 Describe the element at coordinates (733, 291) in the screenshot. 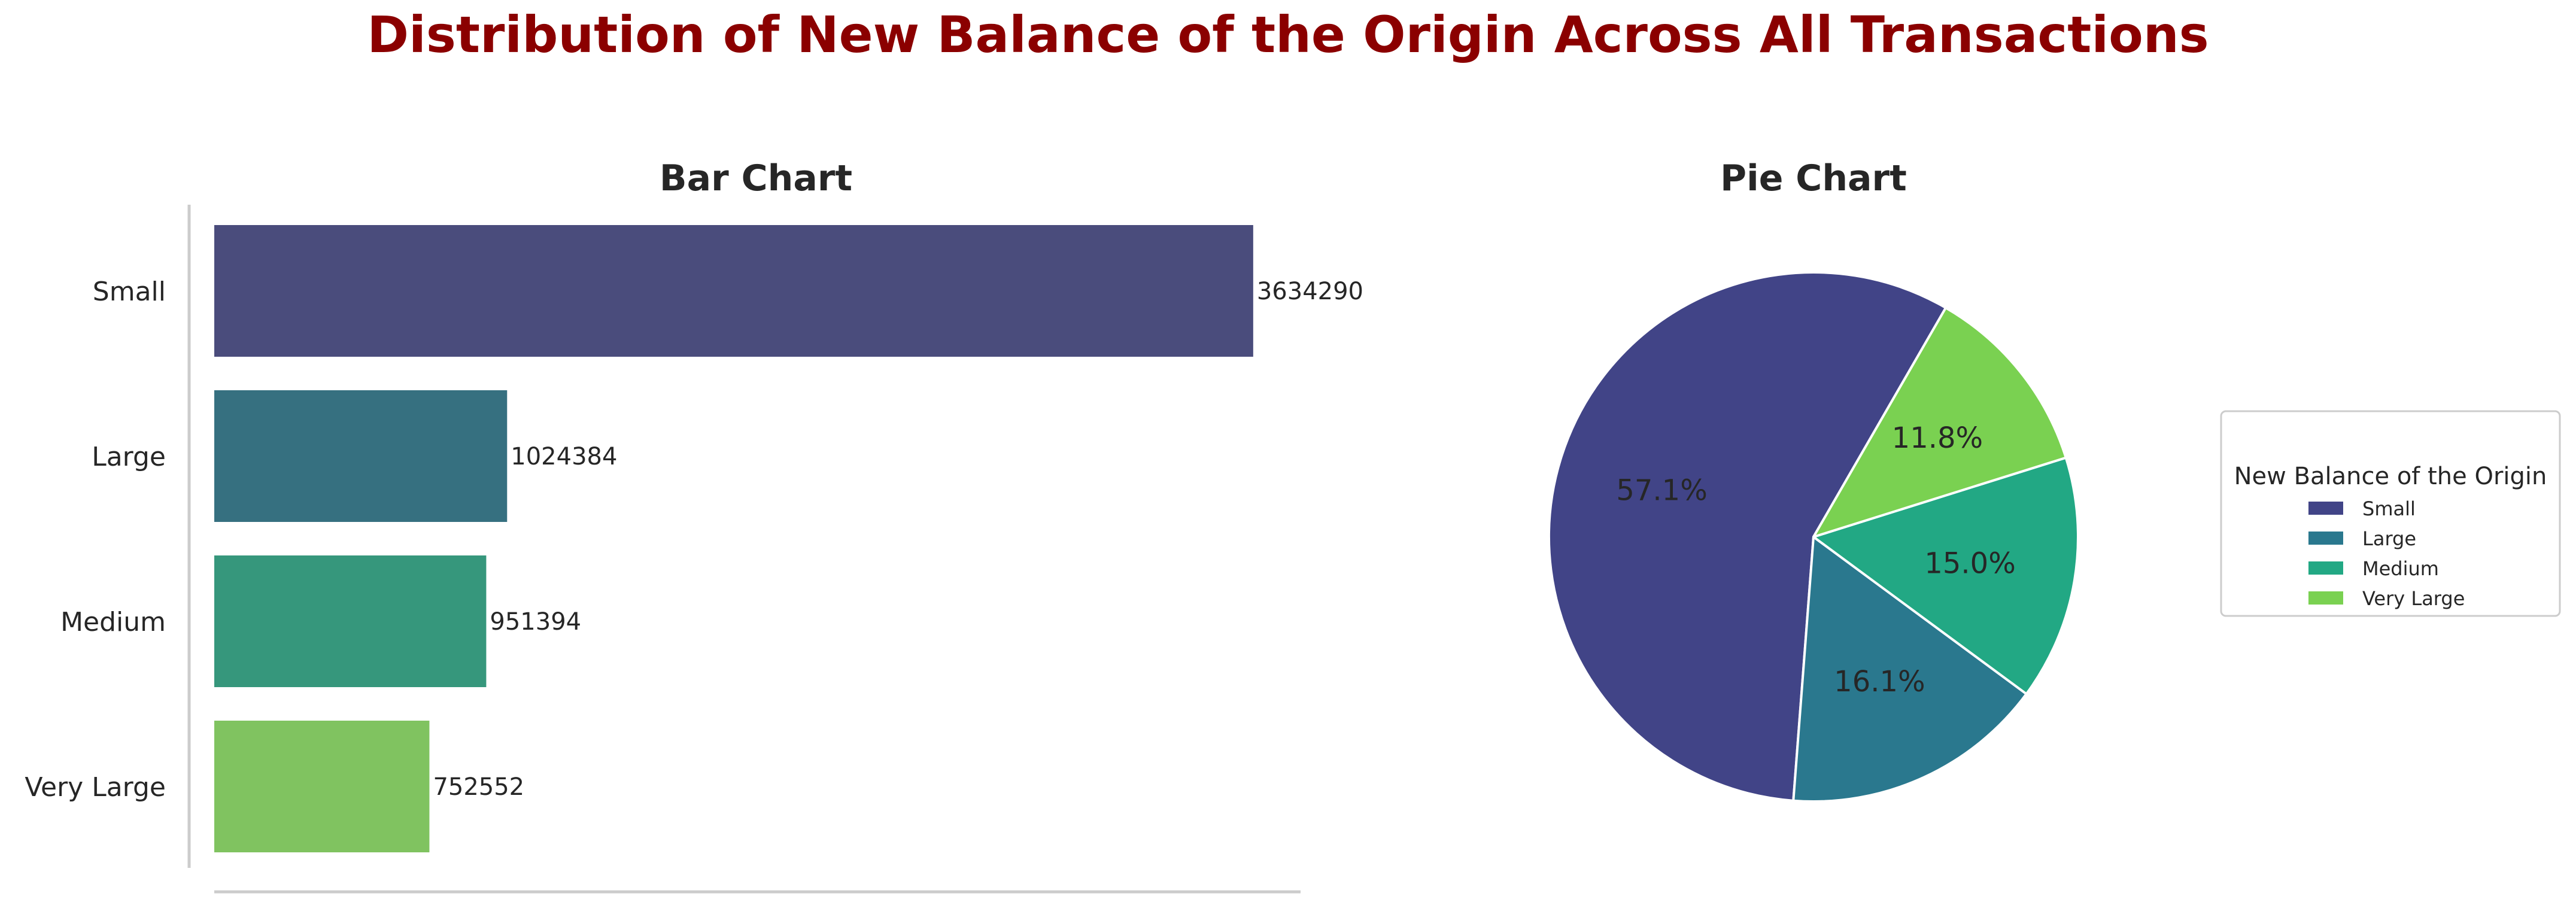

I see `bar-small` at that location.